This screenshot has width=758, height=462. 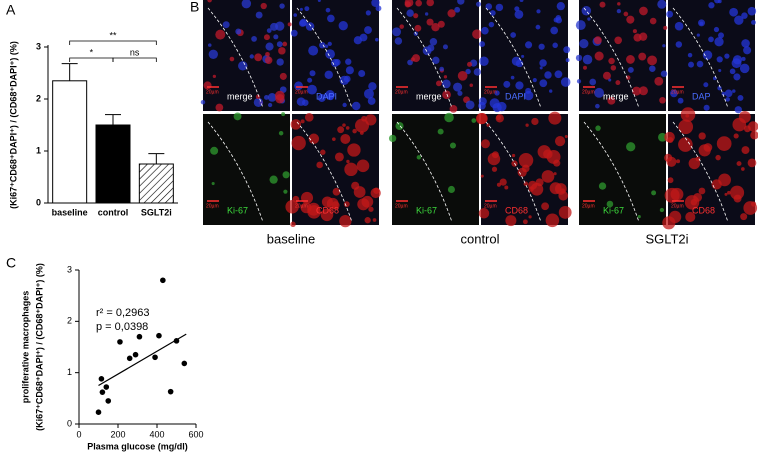 What do you see at coordinates (195, 434) in the screenshot?
I see `x-tick-label: 600` at bounding box center [195, 434].